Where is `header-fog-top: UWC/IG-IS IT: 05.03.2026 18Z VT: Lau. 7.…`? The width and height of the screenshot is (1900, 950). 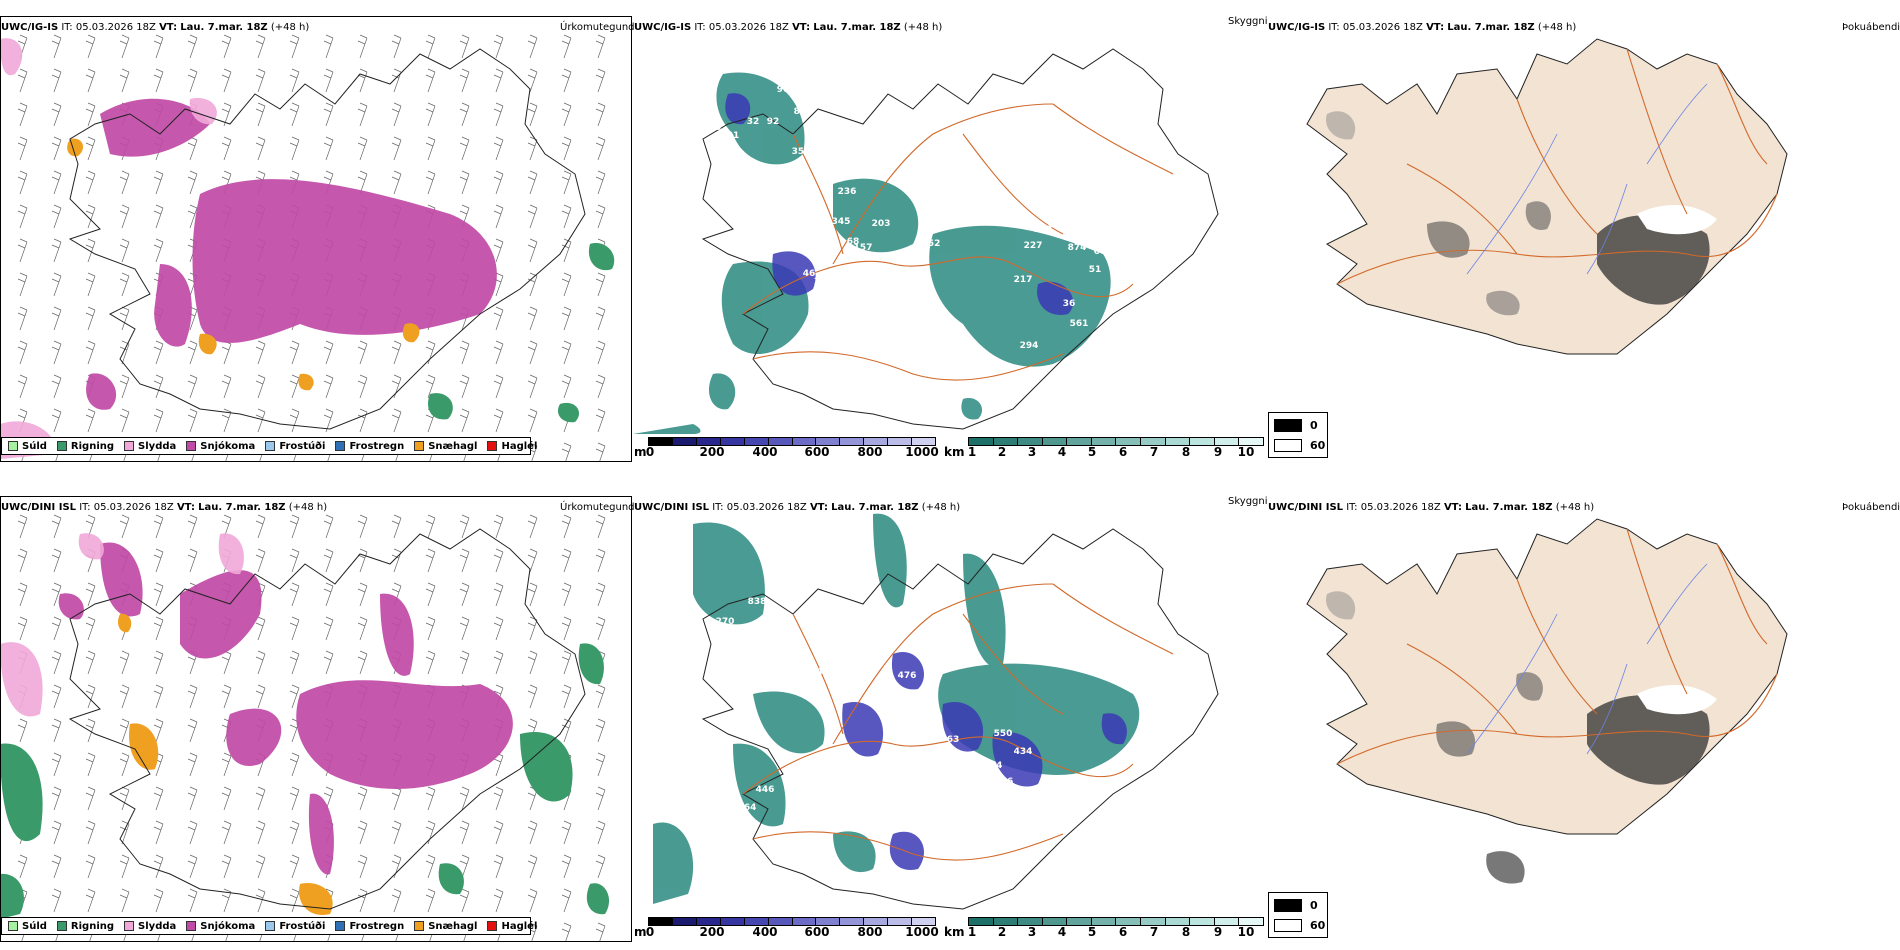 header-fog-top: UWC/IG-IS IT: 05.03.2026 18Z VT: Lau. 7.… is located at coordinates (1422, 28).